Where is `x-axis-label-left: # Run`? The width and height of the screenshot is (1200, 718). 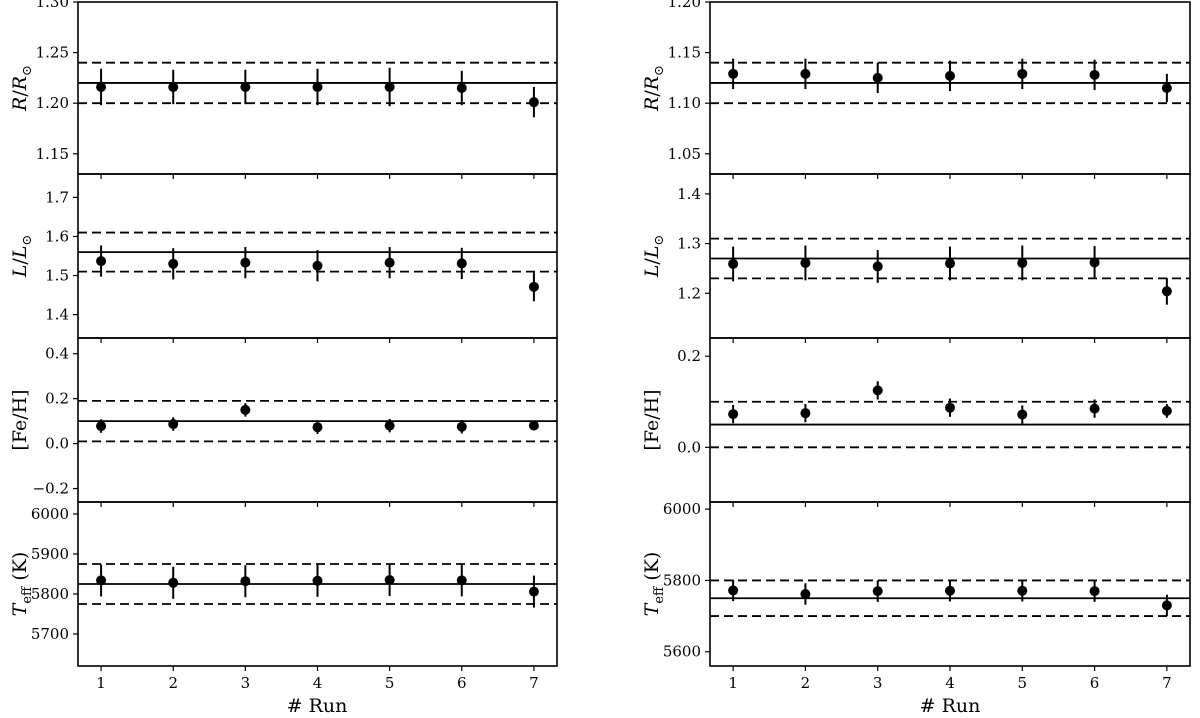
x-axis-label-left: # Run is located at coordinates (317, 706).